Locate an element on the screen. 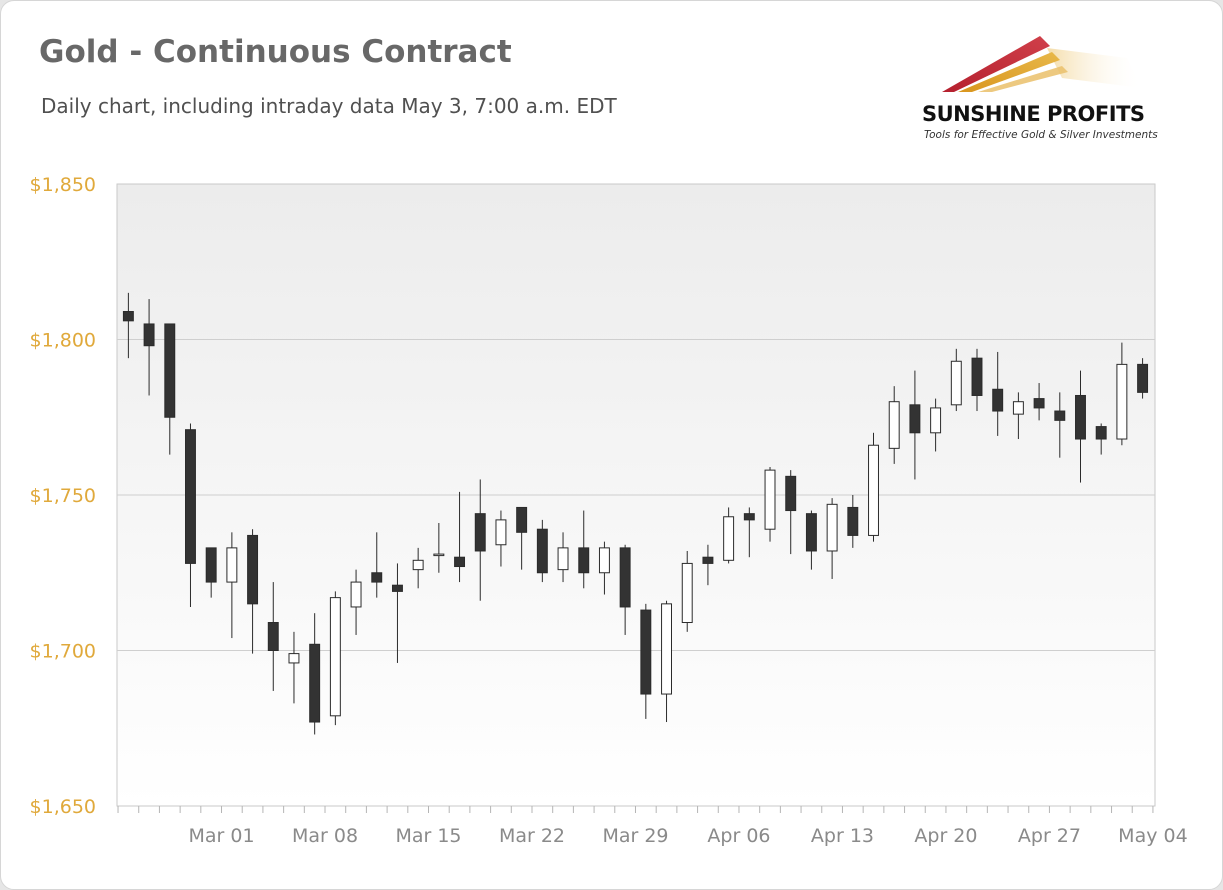  x-tick-label: Mar 15 is located at coordinates (428, 836).